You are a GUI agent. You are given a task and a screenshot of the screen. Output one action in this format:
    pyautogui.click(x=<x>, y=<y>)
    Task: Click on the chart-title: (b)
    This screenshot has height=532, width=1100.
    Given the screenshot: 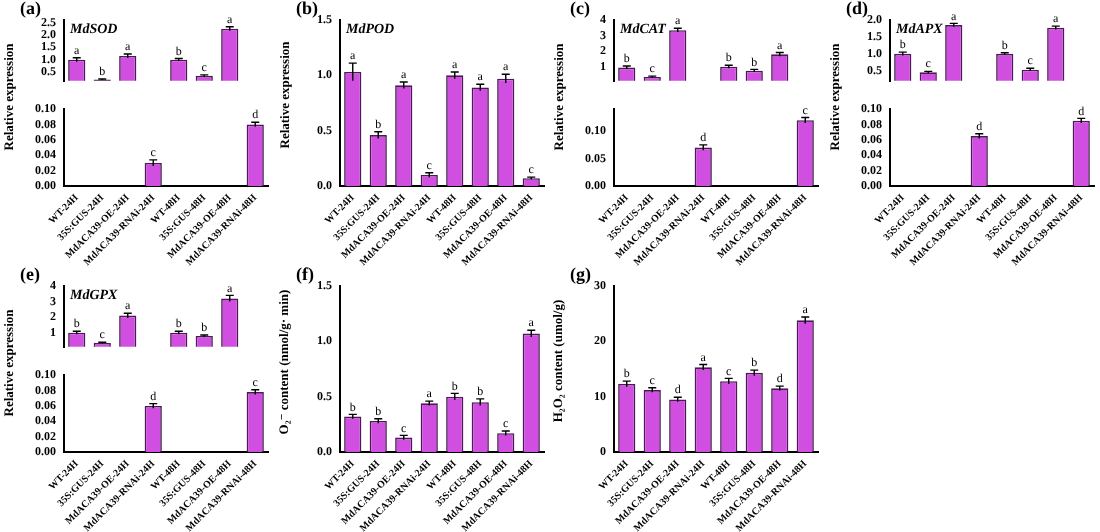 What is the action you would take?
    pyautogui.click(x=306, y=9)
    